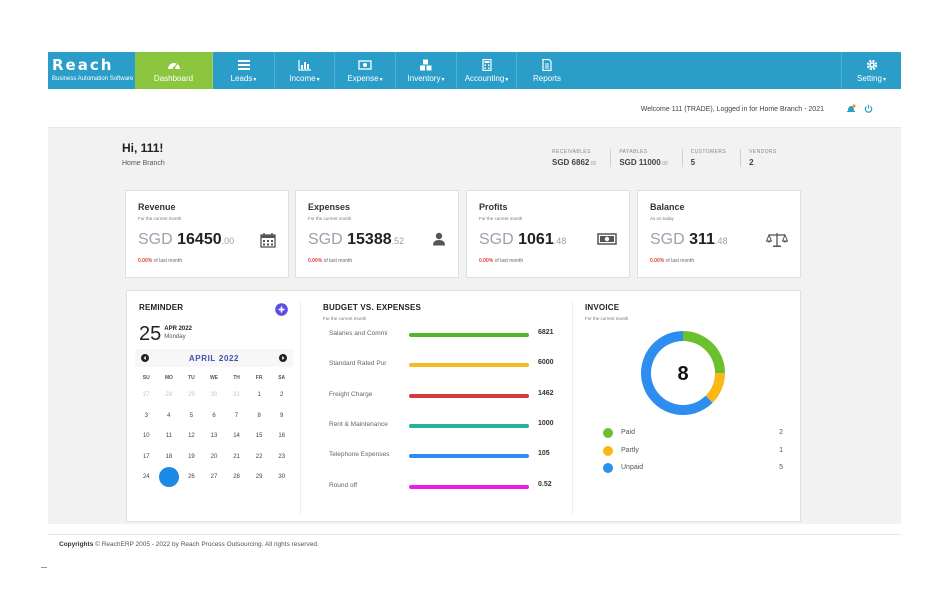  Describe the element at coordinates (191, 415) in the screenshot. I see `calendar-day: 5` at that location.